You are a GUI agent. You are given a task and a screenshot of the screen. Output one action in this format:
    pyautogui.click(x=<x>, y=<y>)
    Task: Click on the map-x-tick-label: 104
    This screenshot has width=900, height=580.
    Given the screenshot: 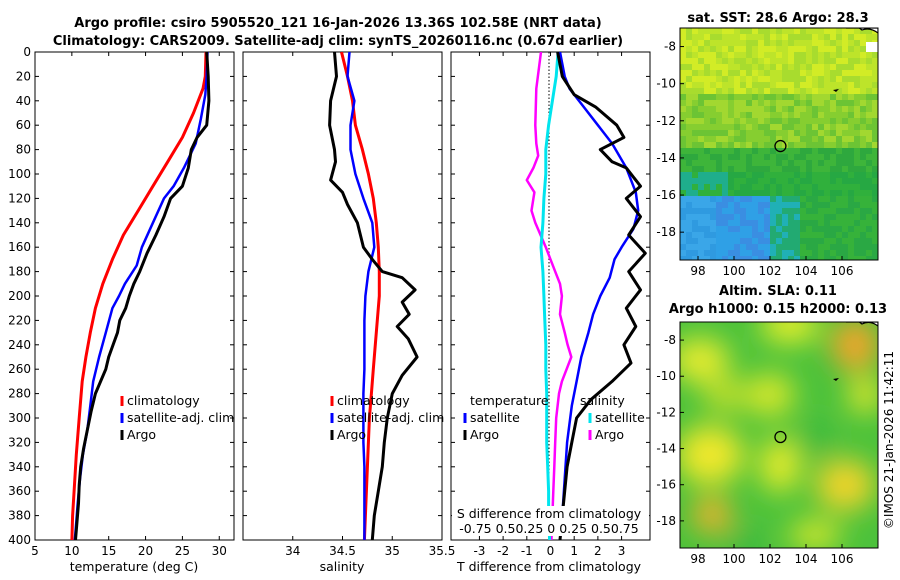 What is the action you would take?
    pyautogui.click(x=806, y=559)
    